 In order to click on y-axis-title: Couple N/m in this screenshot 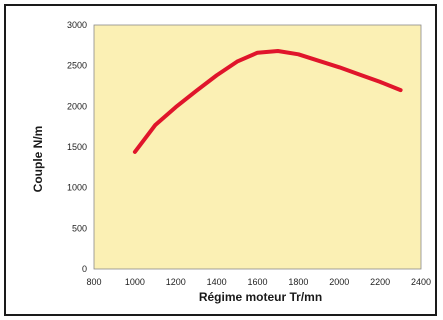, I will do `click(38, 159)`.